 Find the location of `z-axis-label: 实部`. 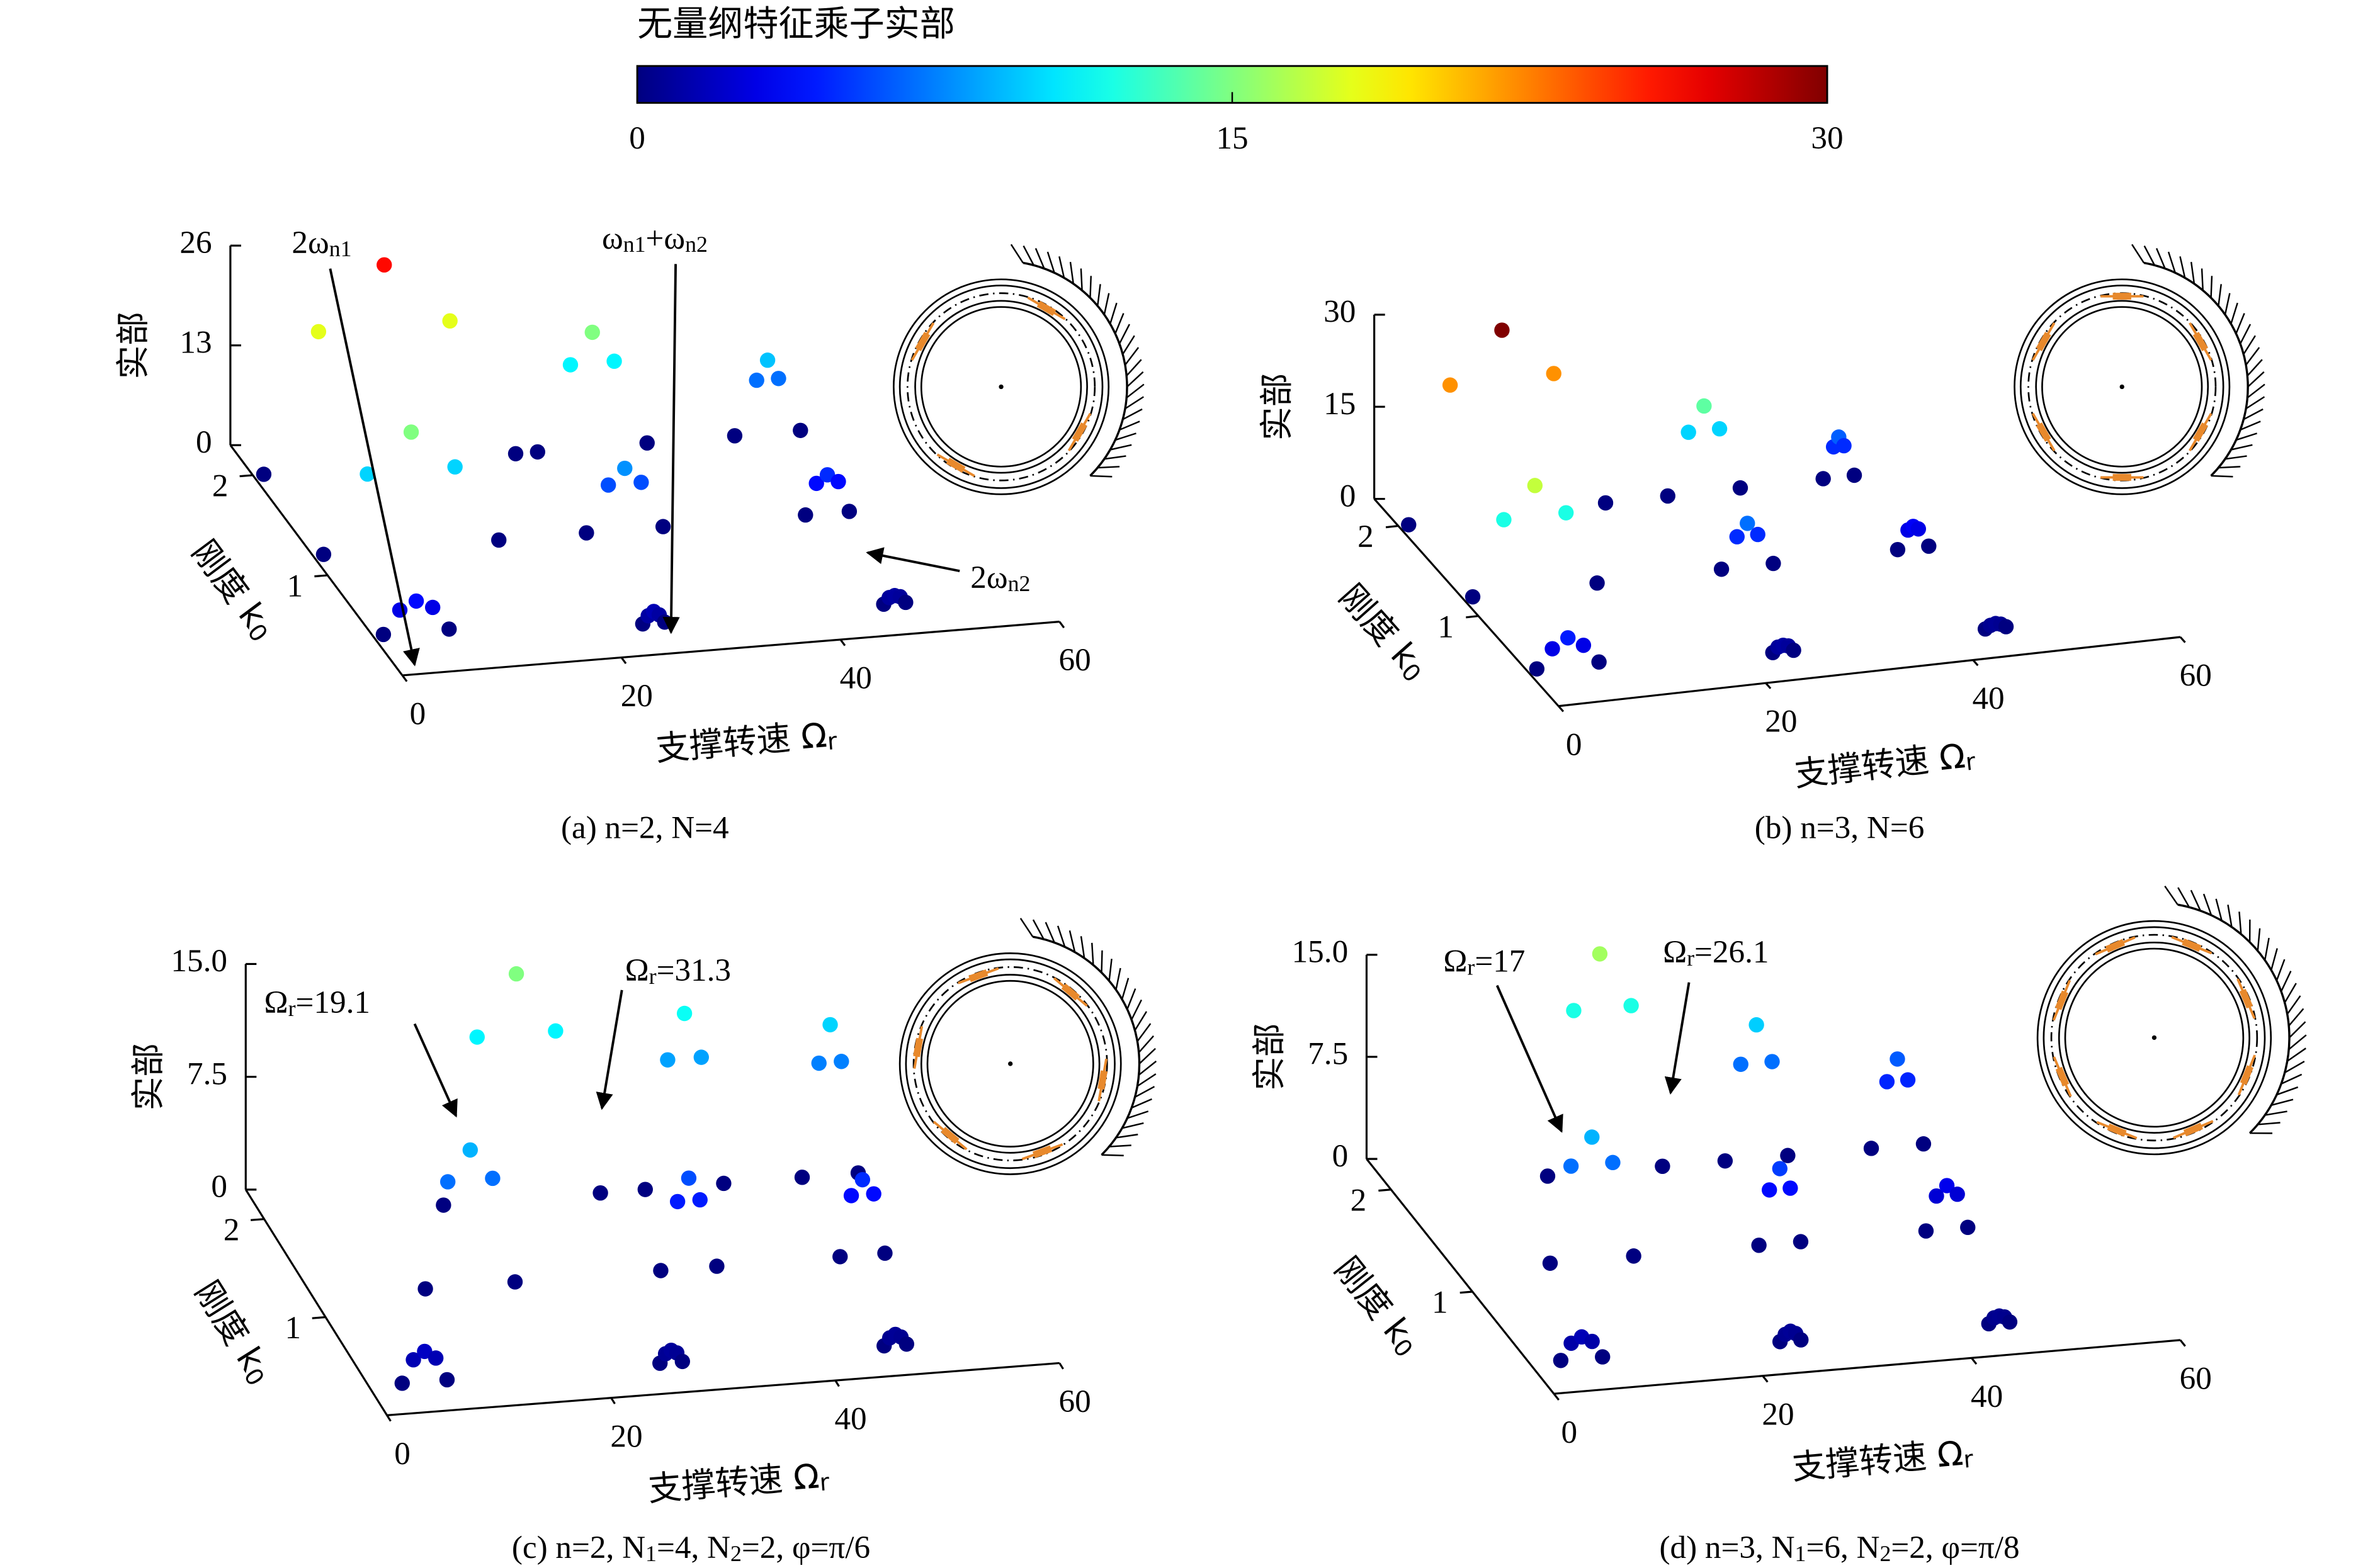

z-axis-label: 实部 is located at coordinates (148, 1076).